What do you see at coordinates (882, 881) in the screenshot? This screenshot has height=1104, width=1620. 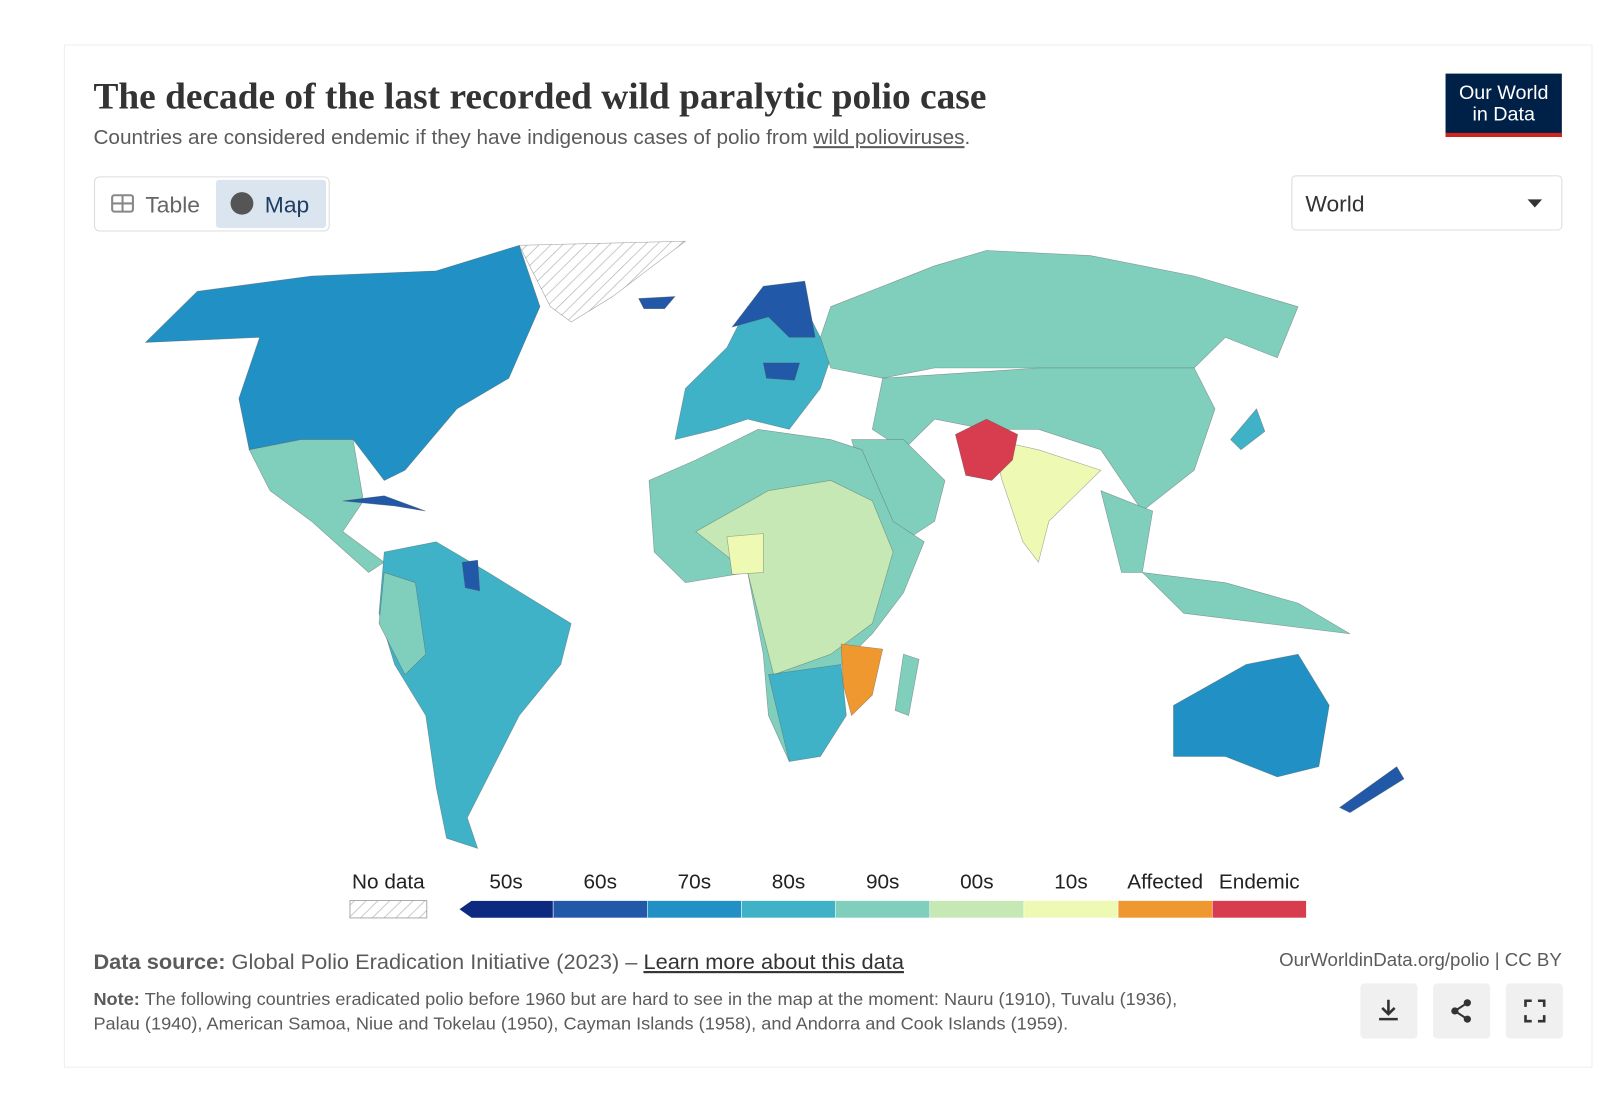 I see `legend-label: 90s` at bounding box center [882, 881].